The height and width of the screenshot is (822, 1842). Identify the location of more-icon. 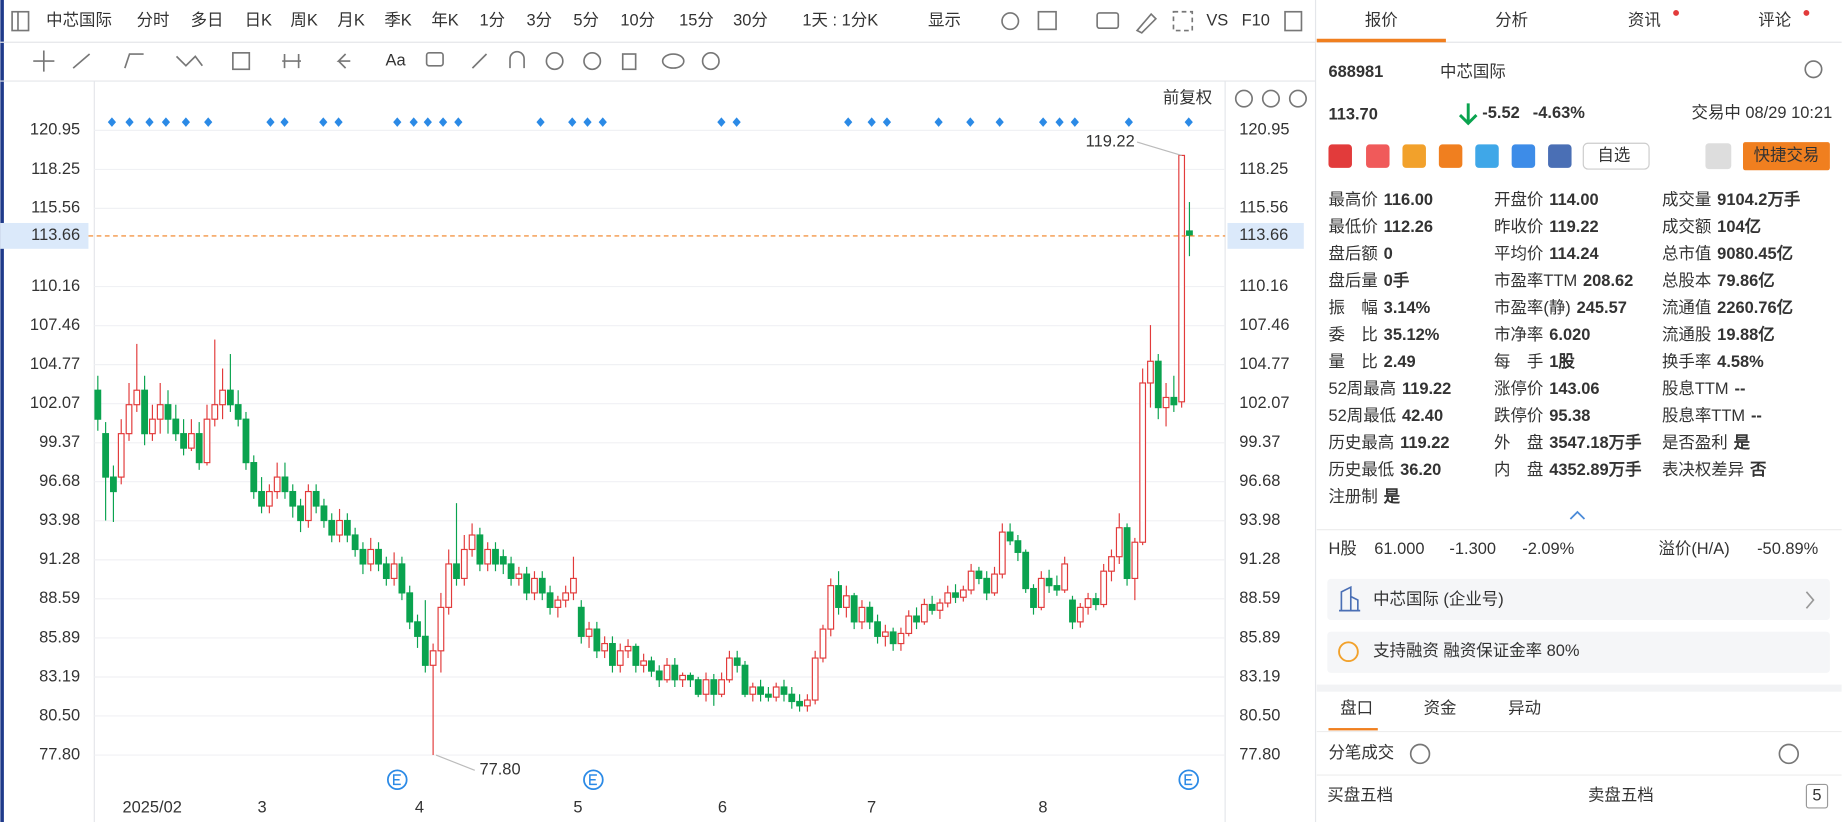
(1789, 754).